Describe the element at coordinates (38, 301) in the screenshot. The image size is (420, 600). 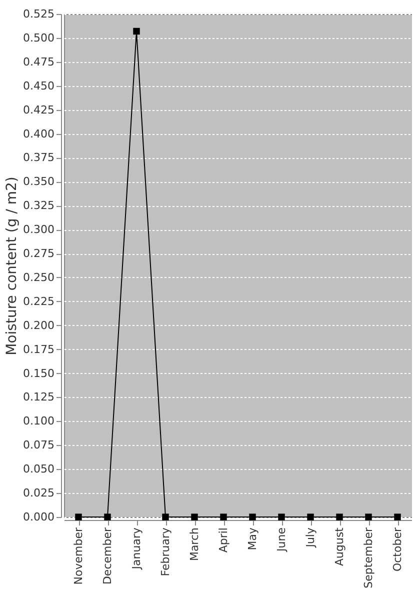
I see `y-tick-label: 0.225` at that location.